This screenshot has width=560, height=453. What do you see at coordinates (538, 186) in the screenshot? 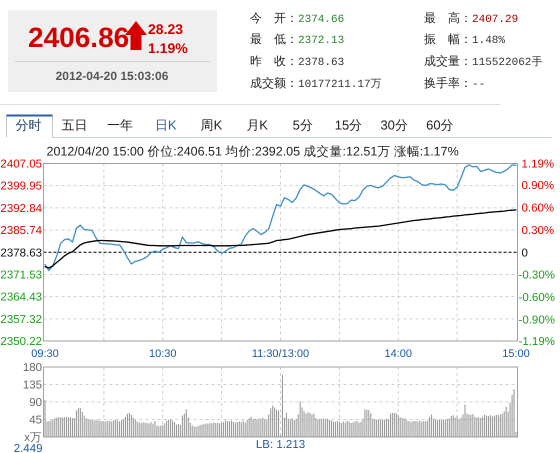
I see `y2-tick-label: 0.90%` at bounding box center [538, 186].